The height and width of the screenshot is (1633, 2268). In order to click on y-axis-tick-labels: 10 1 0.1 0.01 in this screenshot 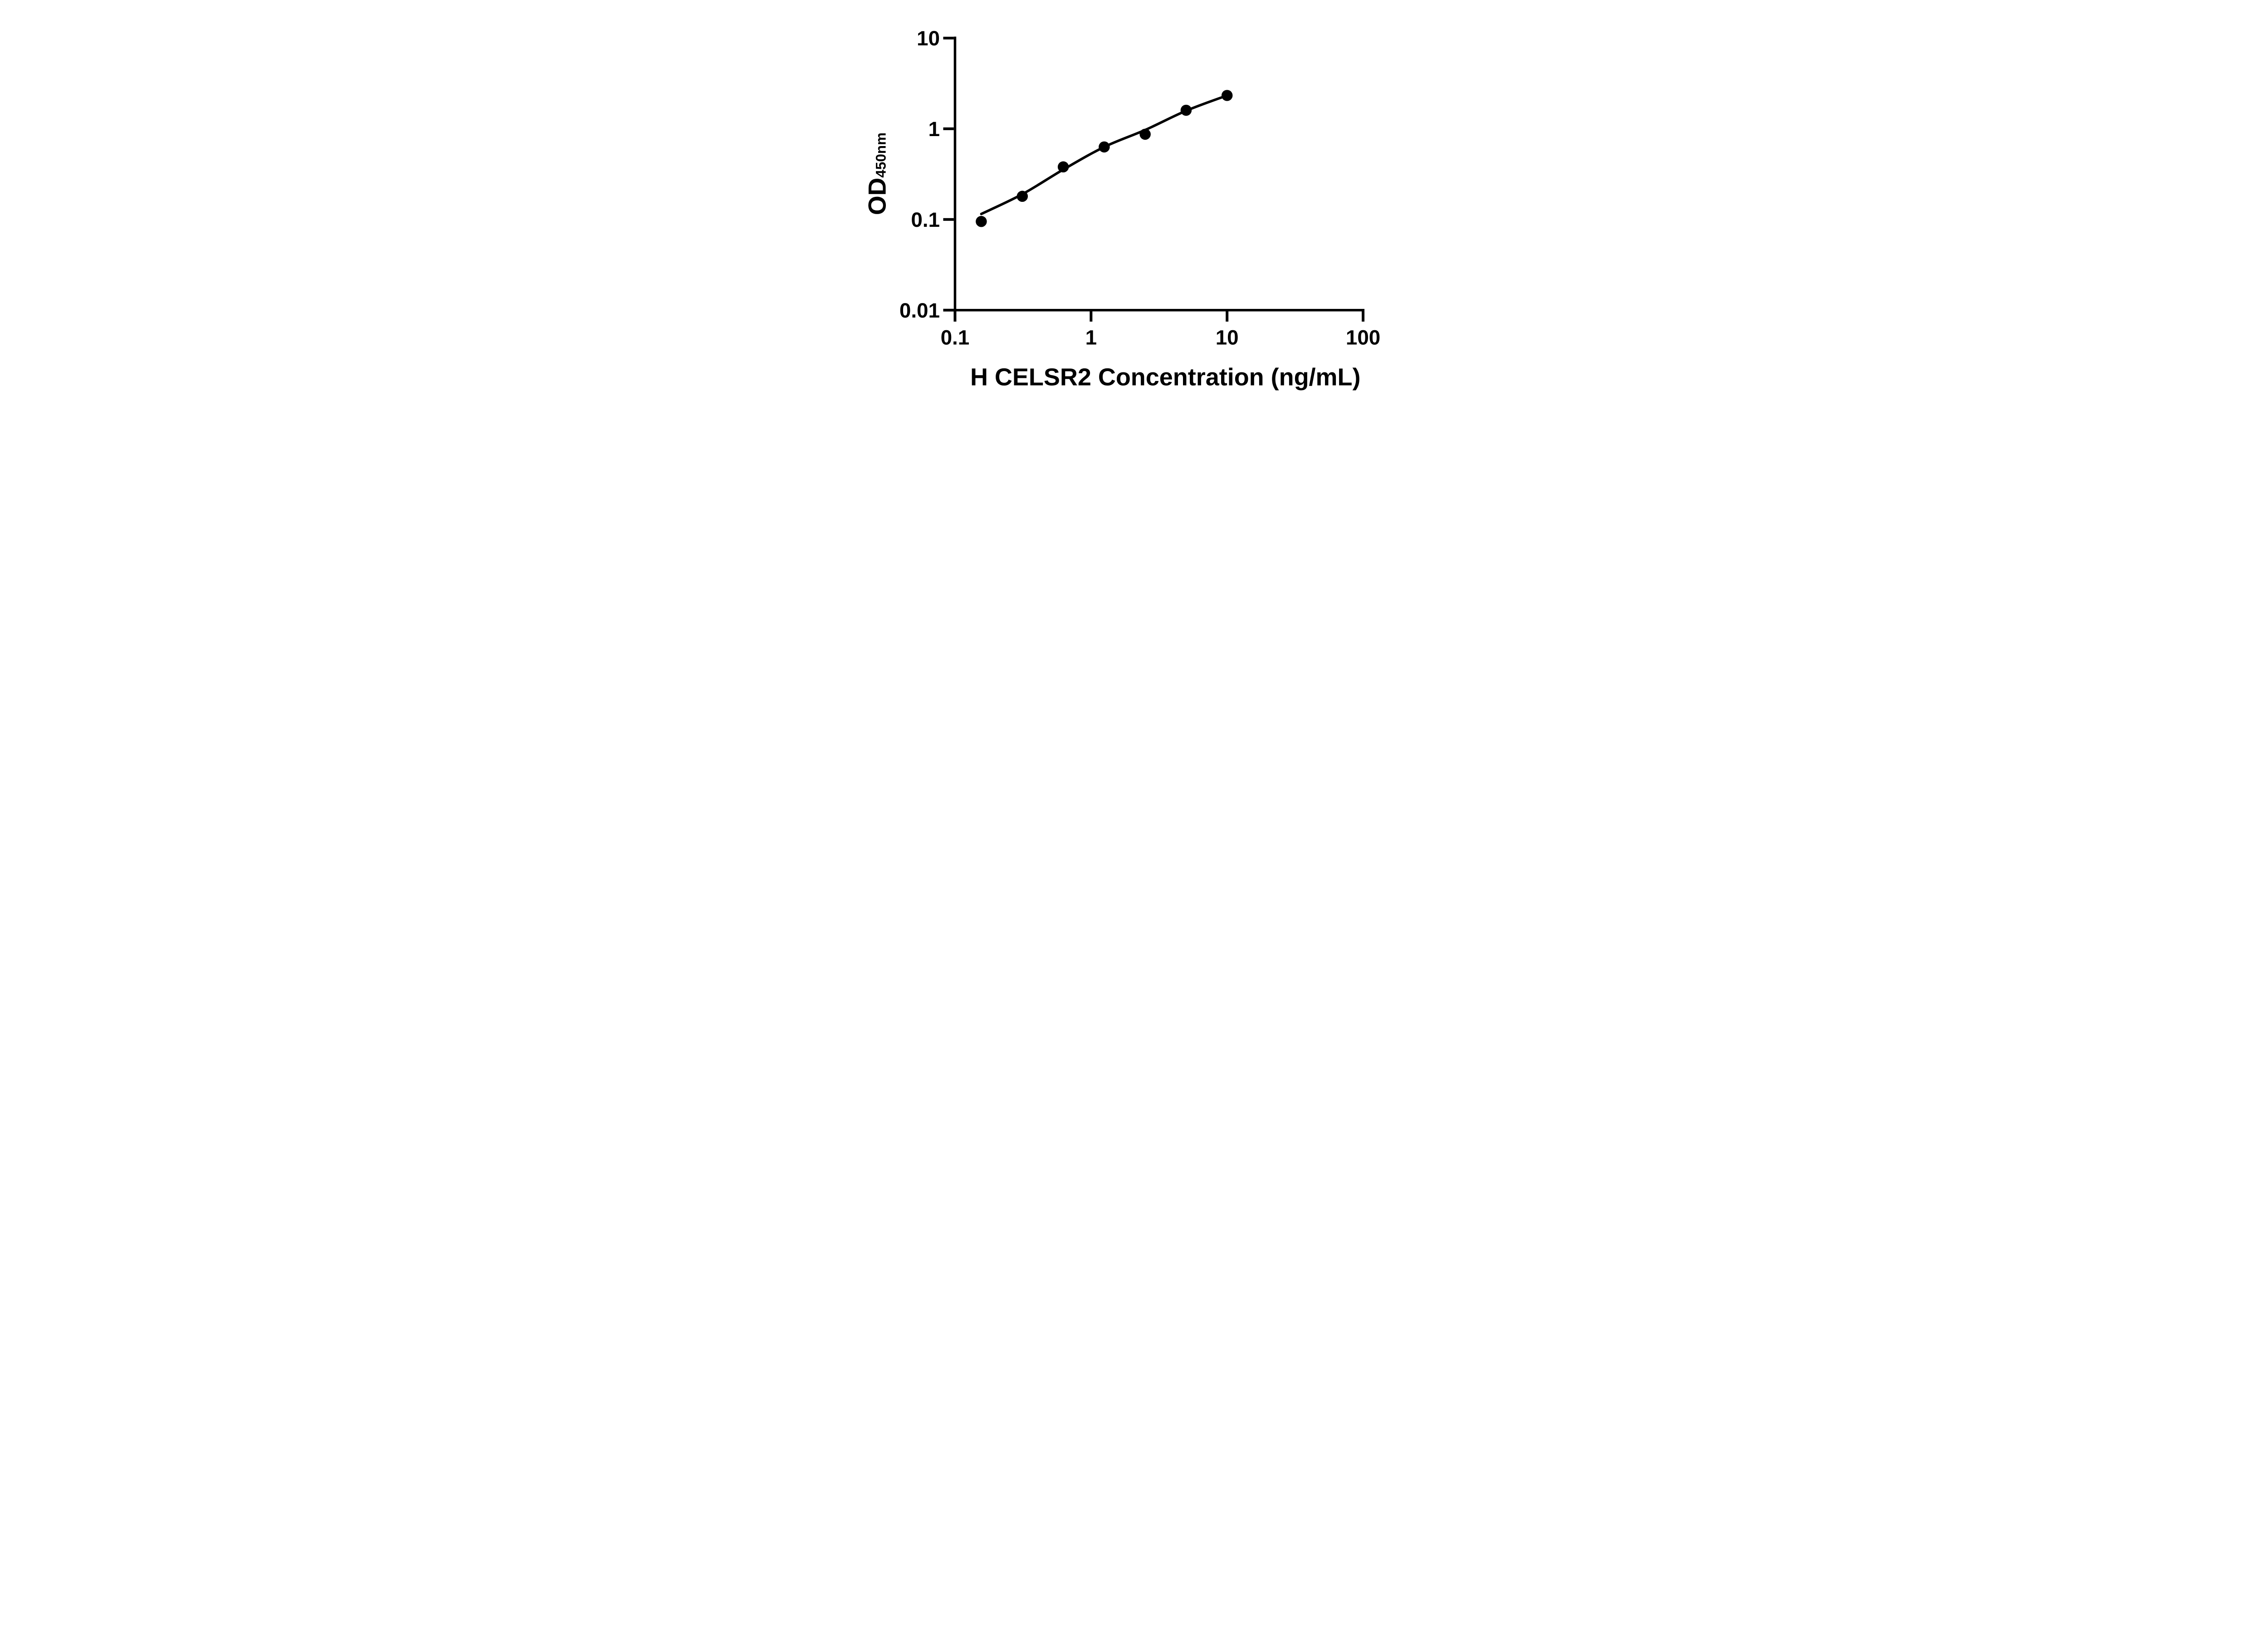, I will do `click(919, 174)`.